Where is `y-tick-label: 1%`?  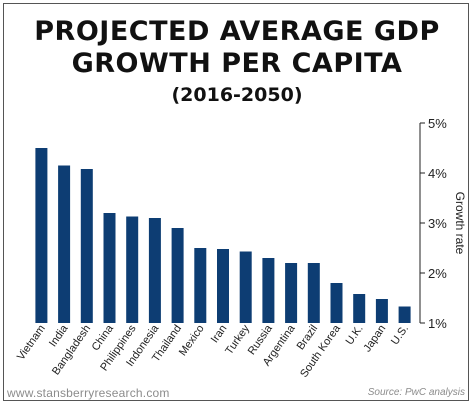 y-tick-label: 1% is located at coordinates (437, 323).